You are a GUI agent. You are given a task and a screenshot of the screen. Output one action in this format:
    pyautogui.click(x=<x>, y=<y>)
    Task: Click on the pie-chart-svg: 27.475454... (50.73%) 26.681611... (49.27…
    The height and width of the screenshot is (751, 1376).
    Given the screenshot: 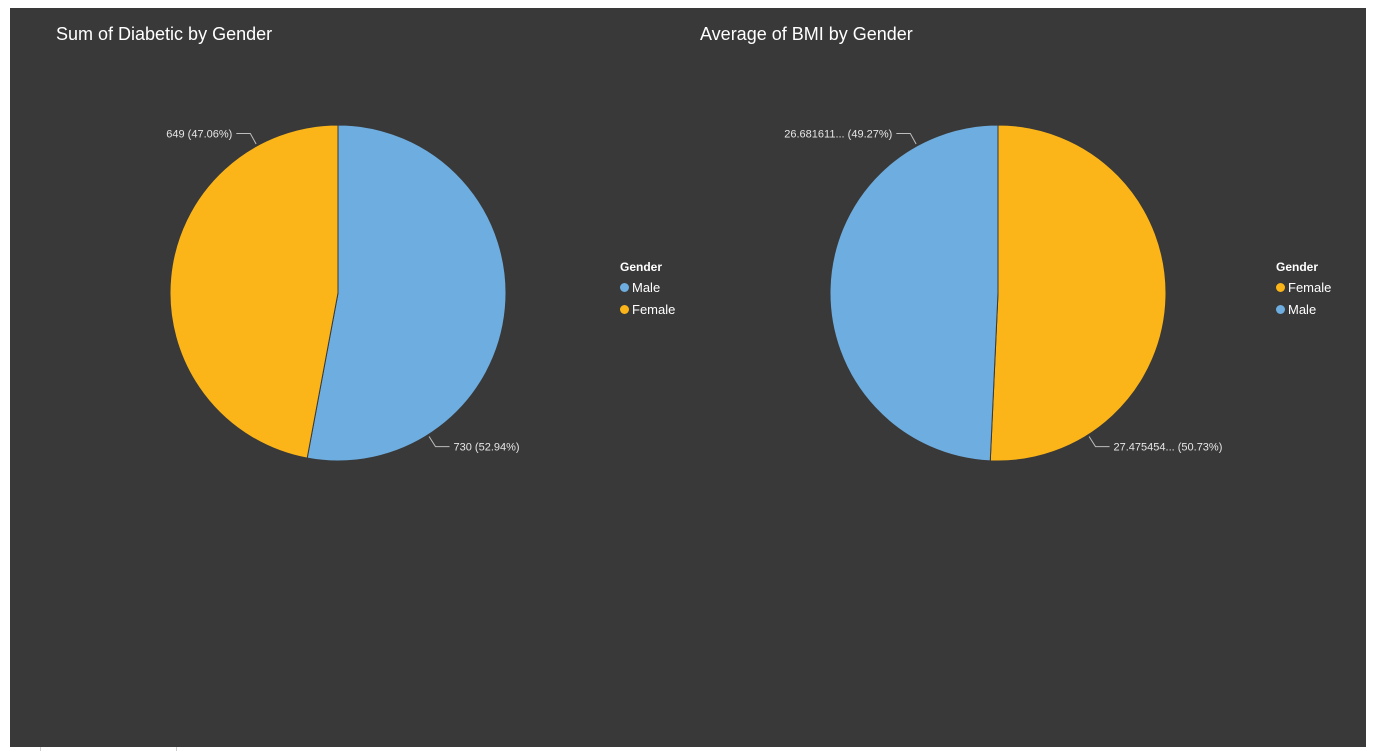 What is the action you would take?
    pyautogui.click(x=1003, y=293)
    